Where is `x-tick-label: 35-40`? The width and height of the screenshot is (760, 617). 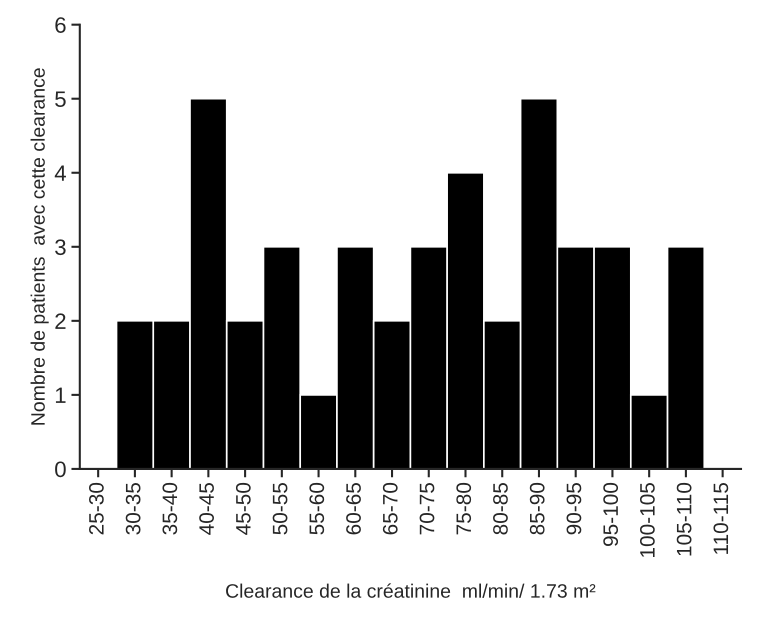 x-tick-label: 35-40 is located at coordinates (170, 508).